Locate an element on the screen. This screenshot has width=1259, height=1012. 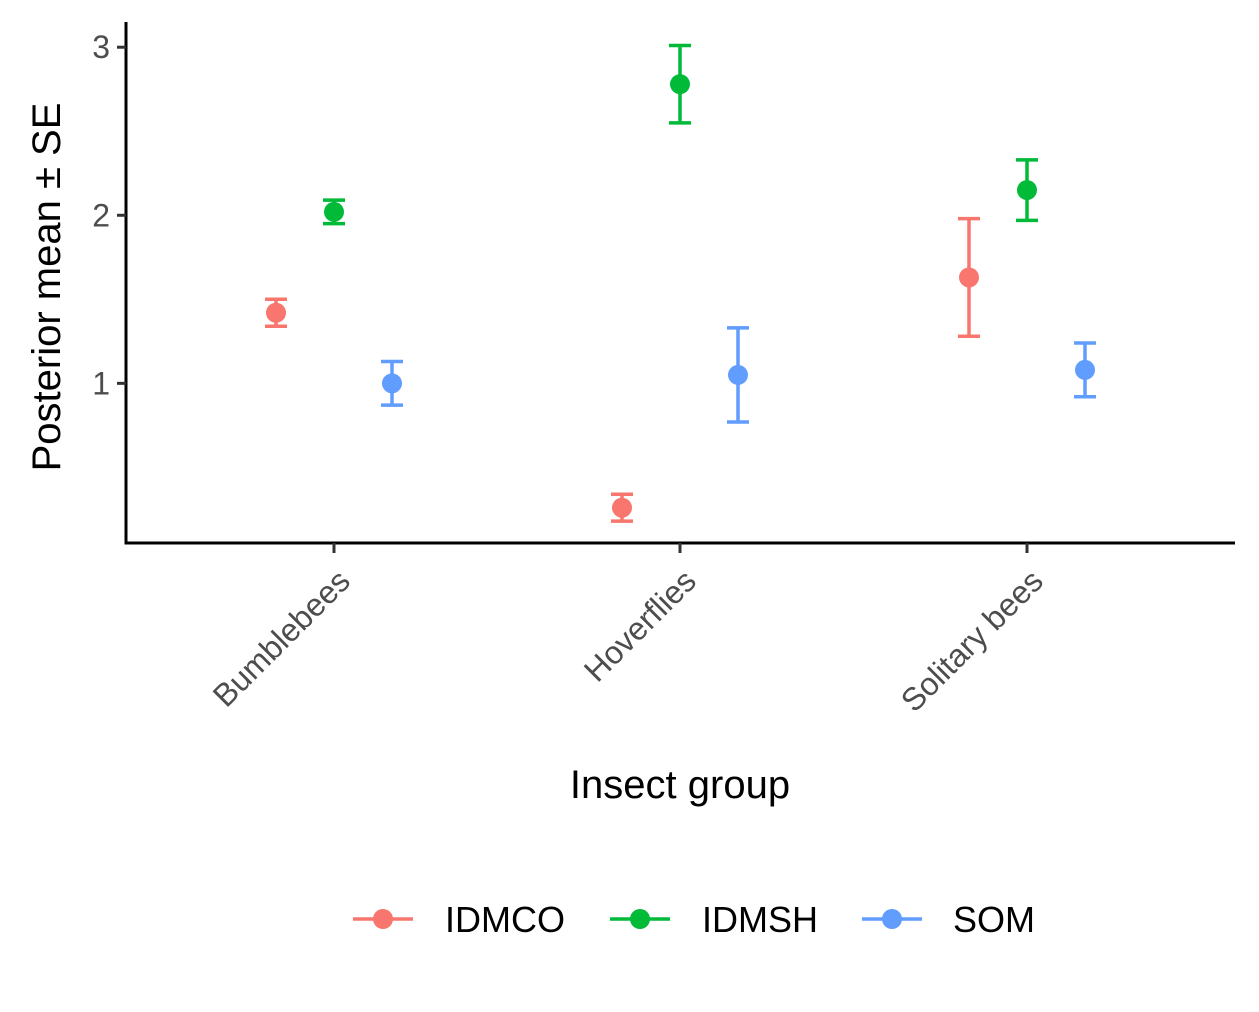
legend-item-som: SOM is located at coordinates (948, 919).